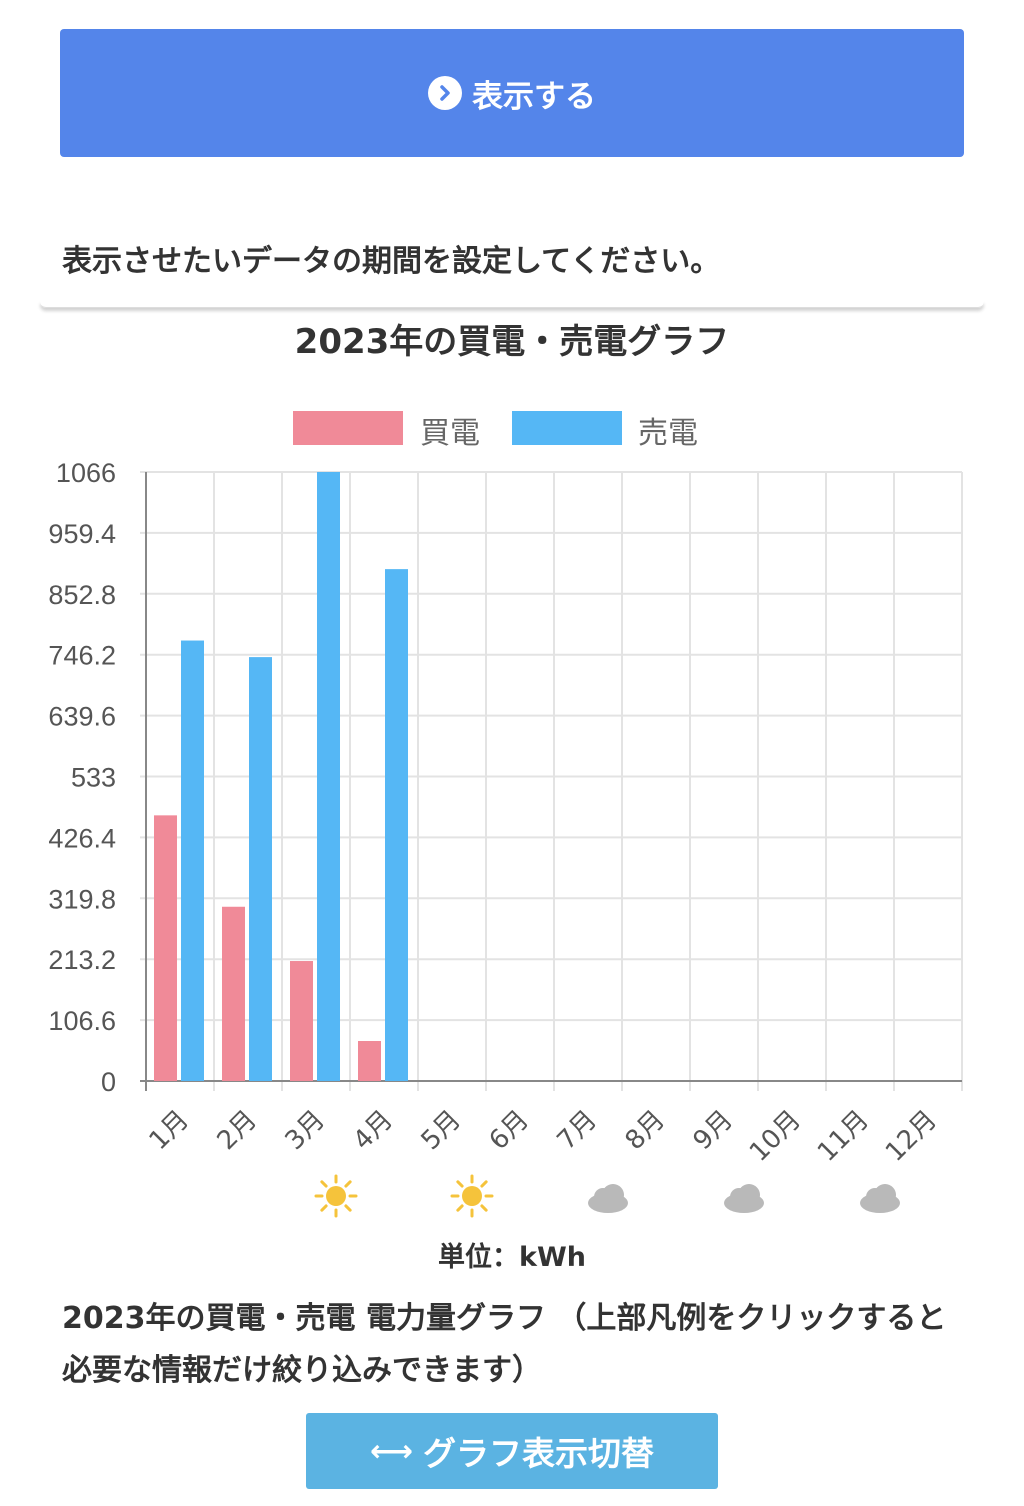  I want to click on y-tick-label: 746.2, so click(82, 656).